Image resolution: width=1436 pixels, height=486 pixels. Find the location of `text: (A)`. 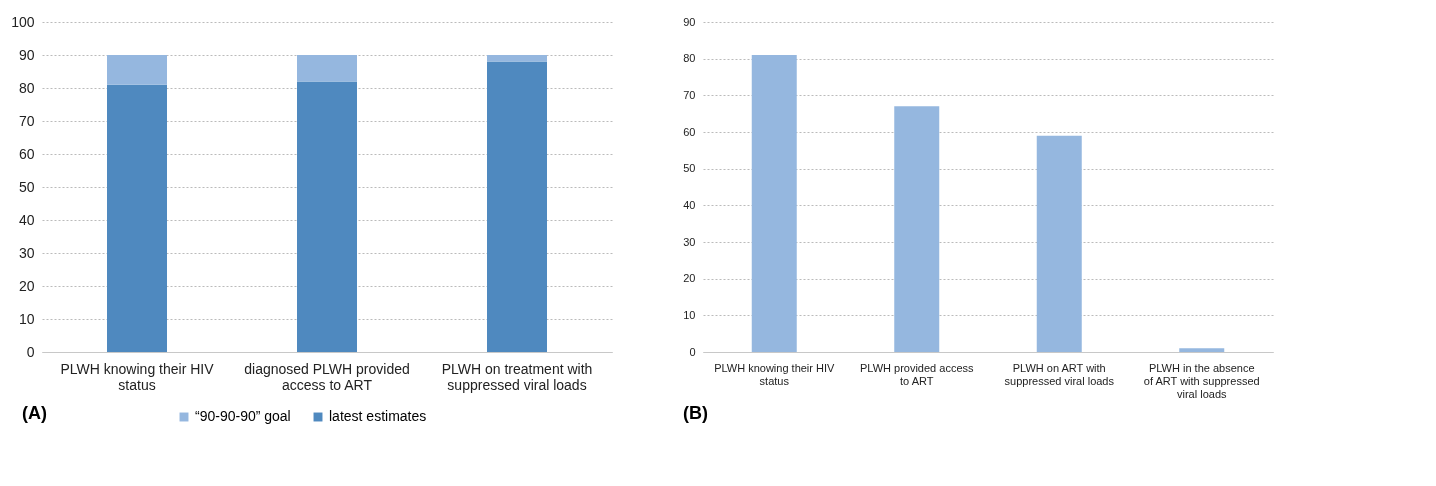

text: (A) is located at coordinates (34, 413).